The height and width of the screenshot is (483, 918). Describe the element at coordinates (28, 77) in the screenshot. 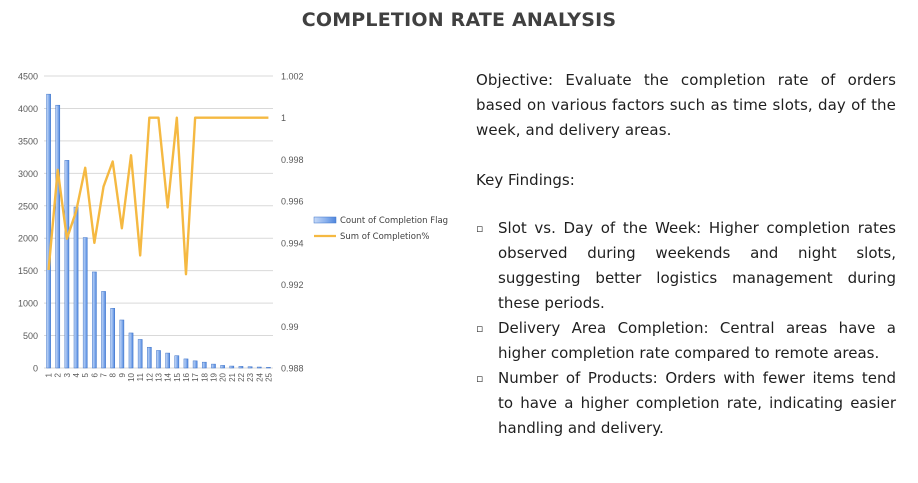

I see `left-tick-label: 4500` at that location.